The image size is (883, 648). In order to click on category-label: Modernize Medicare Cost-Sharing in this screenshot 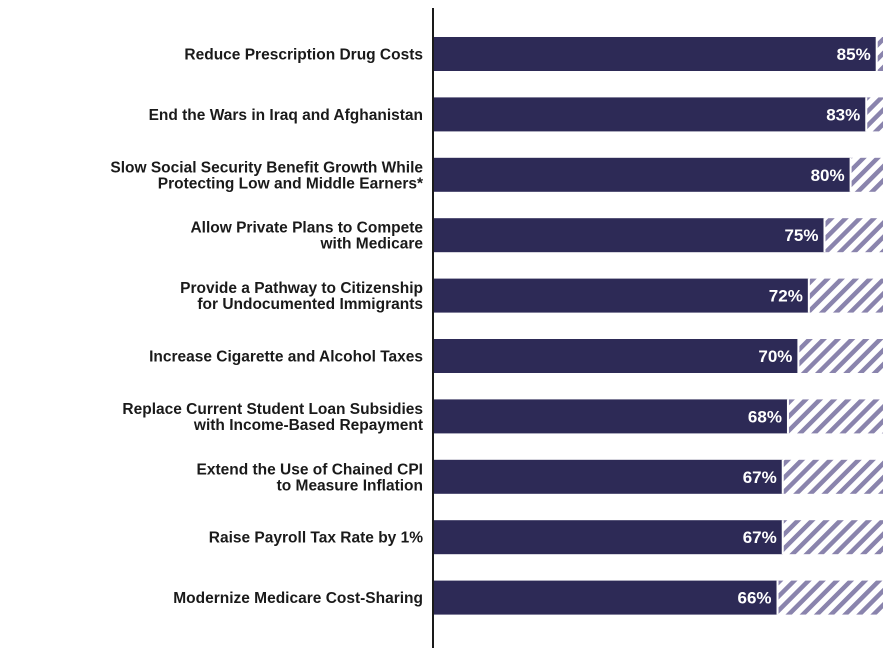, I will do `click(298, 598)`.